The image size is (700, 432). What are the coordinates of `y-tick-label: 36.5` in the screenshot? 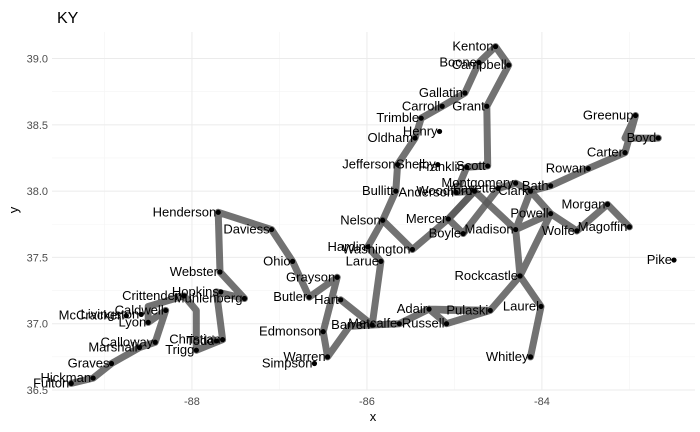 It's located at (37, 391).